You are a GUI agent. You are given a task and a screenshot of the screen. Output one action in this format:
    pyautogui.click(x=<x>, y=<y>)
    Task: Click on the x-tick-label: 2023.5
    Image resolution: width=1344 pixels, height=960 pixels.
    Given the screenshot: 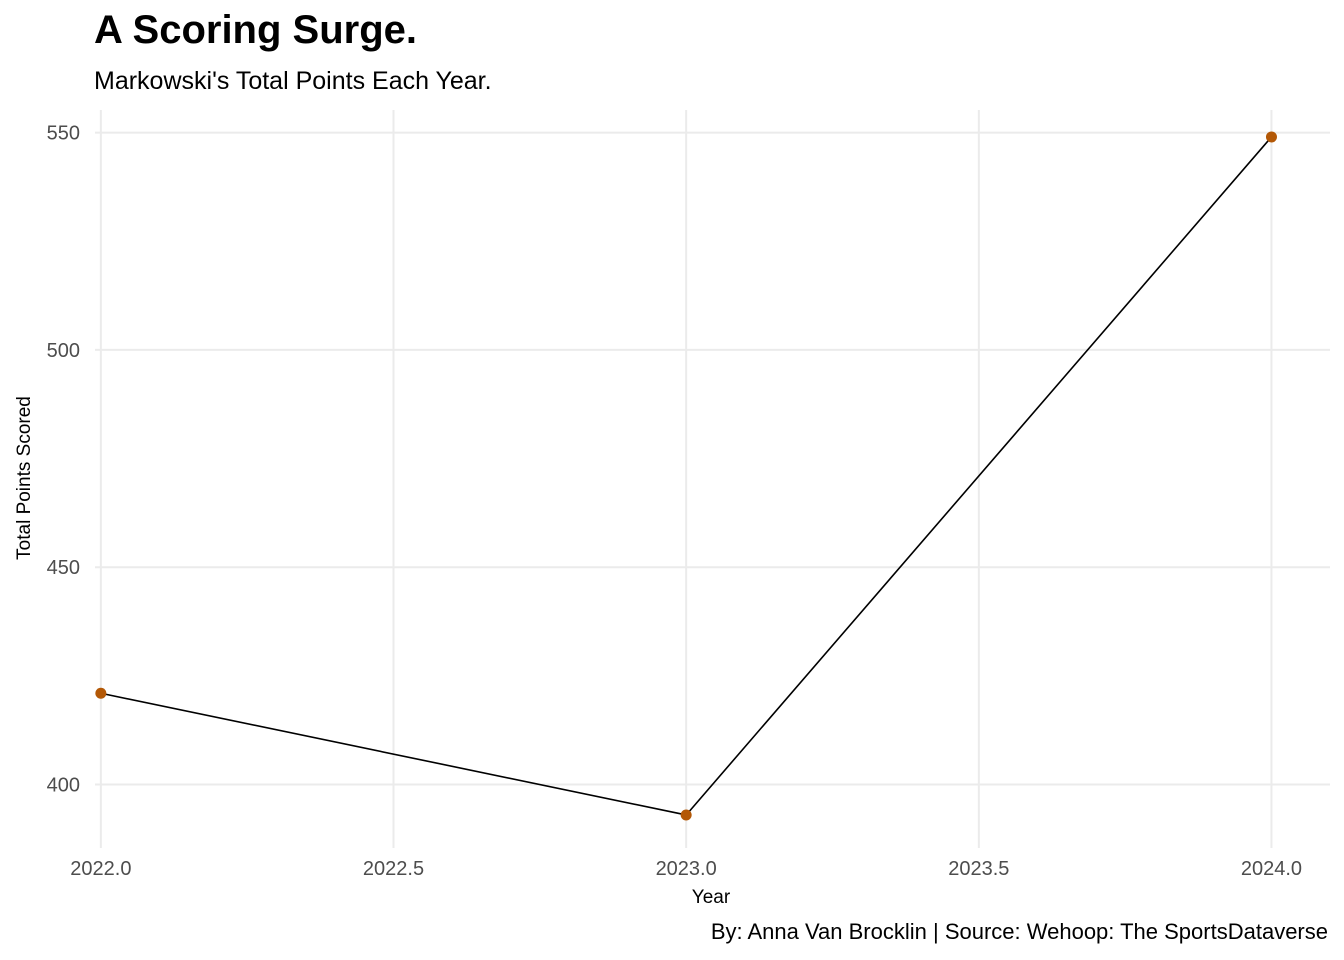 What is the action you would take?
    pyautogui.click(x=978, y=869)
    